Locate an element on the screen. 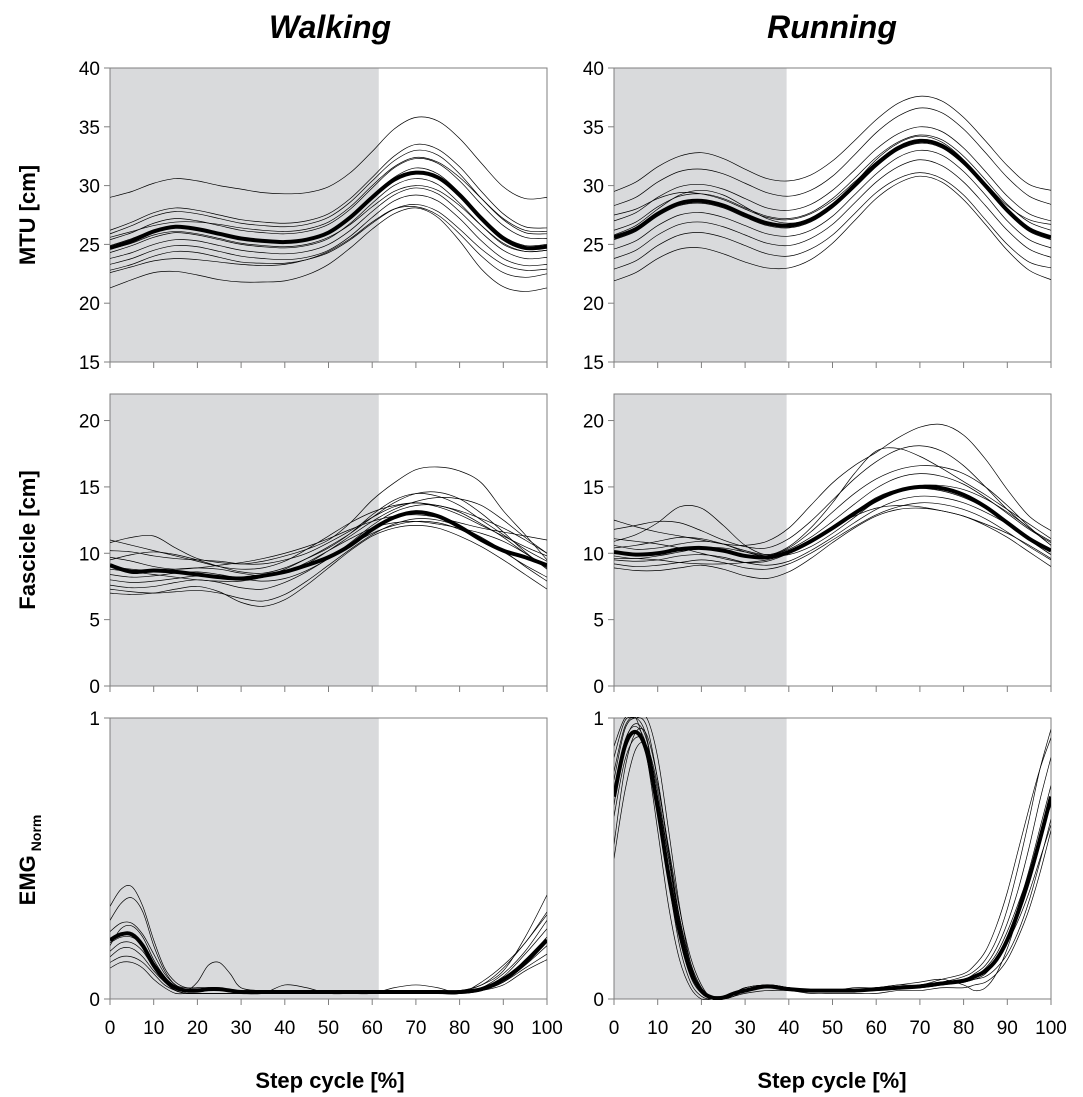 The image size is (1083, 1097). y-tick-label: 1 is located at coordinates (598, 719).